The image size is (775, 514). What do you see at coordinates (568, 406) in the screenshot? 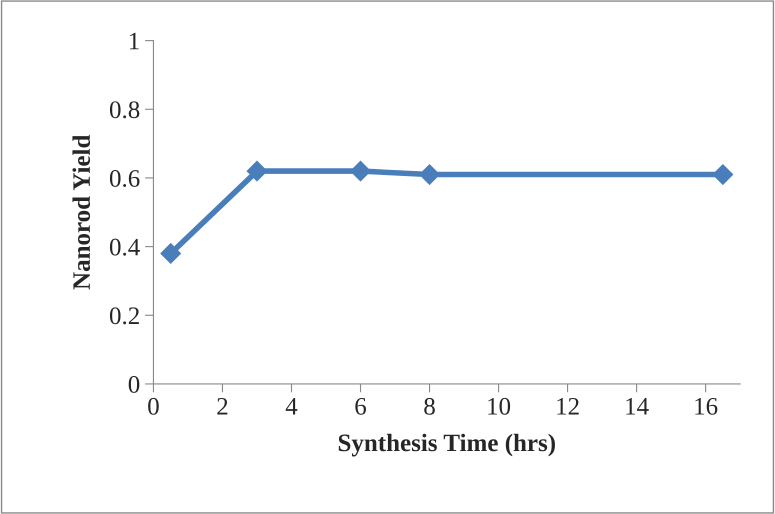
I see `x-tick-label: 12` at bounding box center [568, 406].